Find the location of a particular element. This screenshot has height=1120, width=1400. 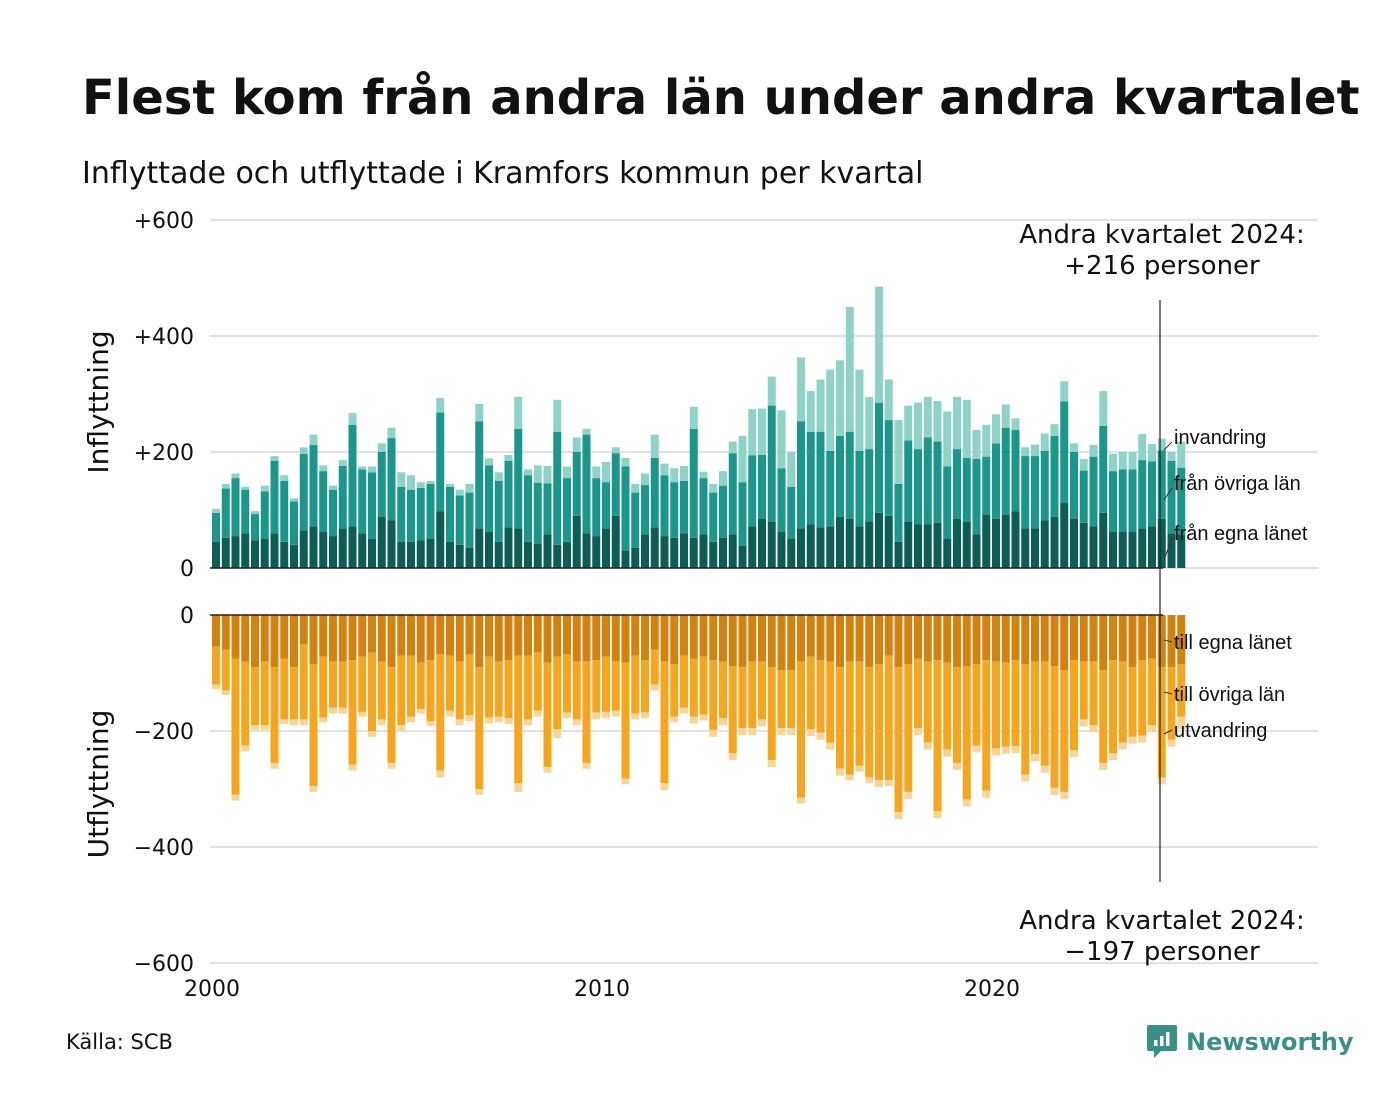

legend-leader-outflow is located at coordinates (1168, 641).